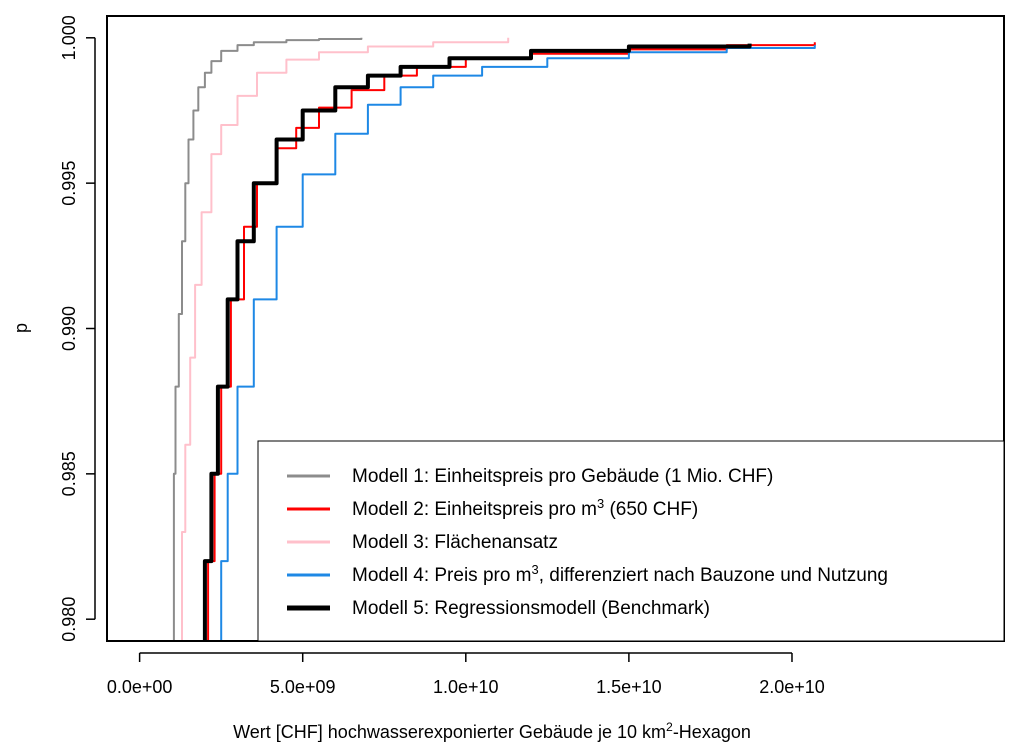 This screenshot has height=754, width=1022. I want to click on x-tick-label: 1.5e+10, so click(629, 687).